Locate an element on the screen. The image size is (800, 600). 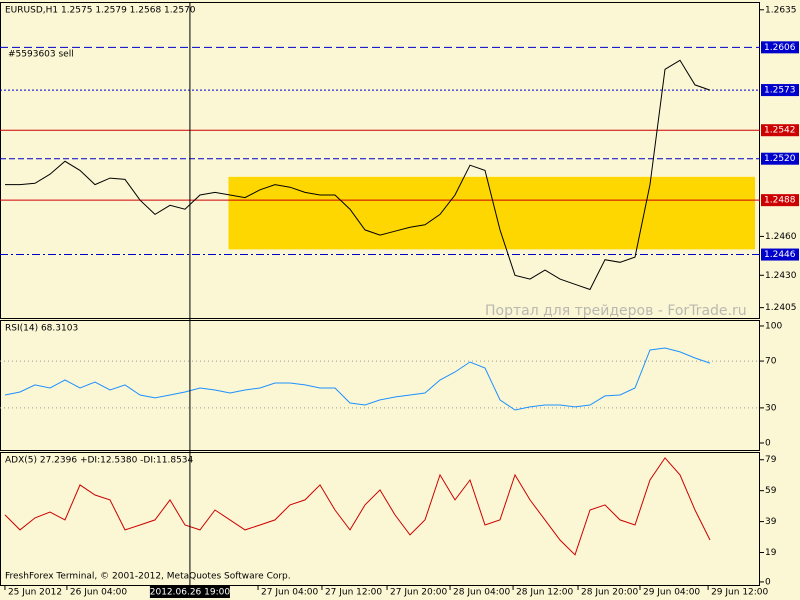
level-label: 1.2606 is located at coordinates (780, 48).